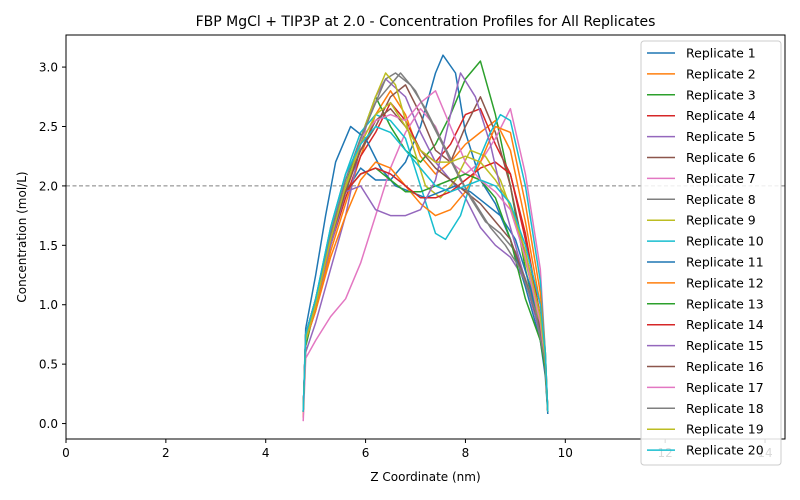 This screenshot has height=500, width=800. What do you see at coordinates (721, 53) in the screenshot?
I see `legend-label: Replicate 1` at bounding box center [721, 53].